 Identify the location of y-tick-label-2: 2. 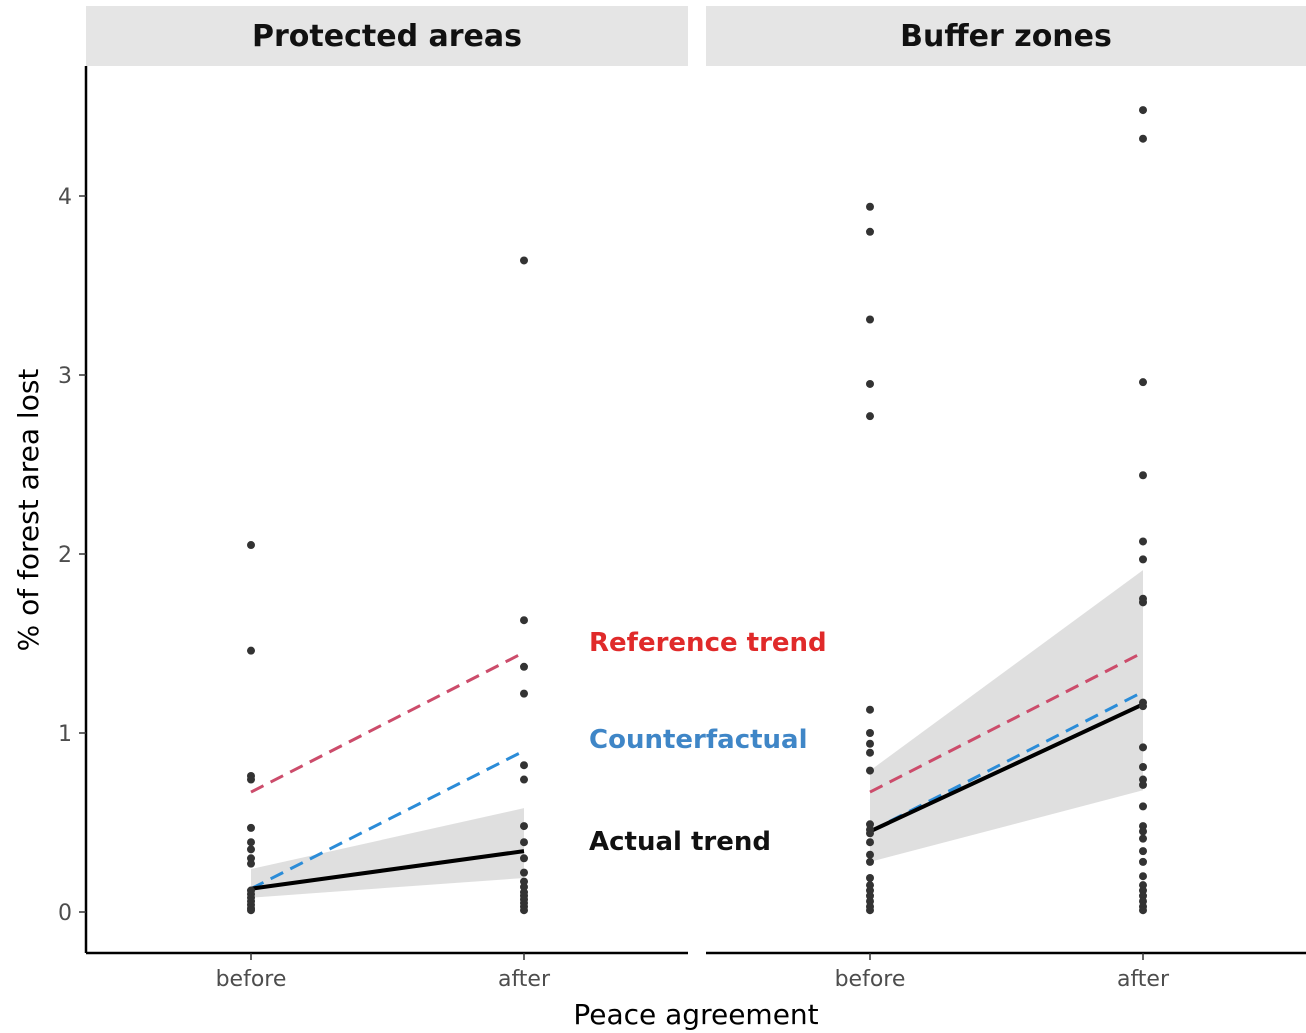
(65, 555).